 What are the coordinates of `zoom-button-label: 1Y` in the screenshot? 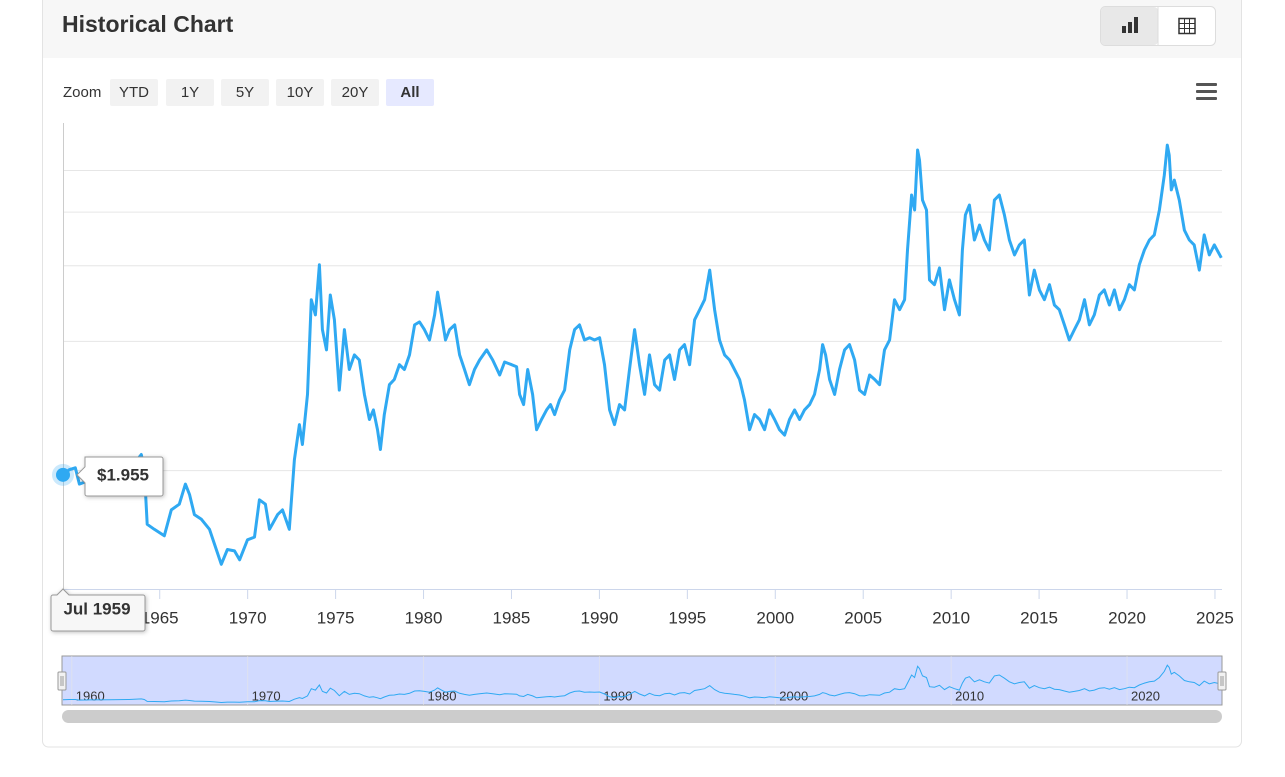 It's located at (190, 92).